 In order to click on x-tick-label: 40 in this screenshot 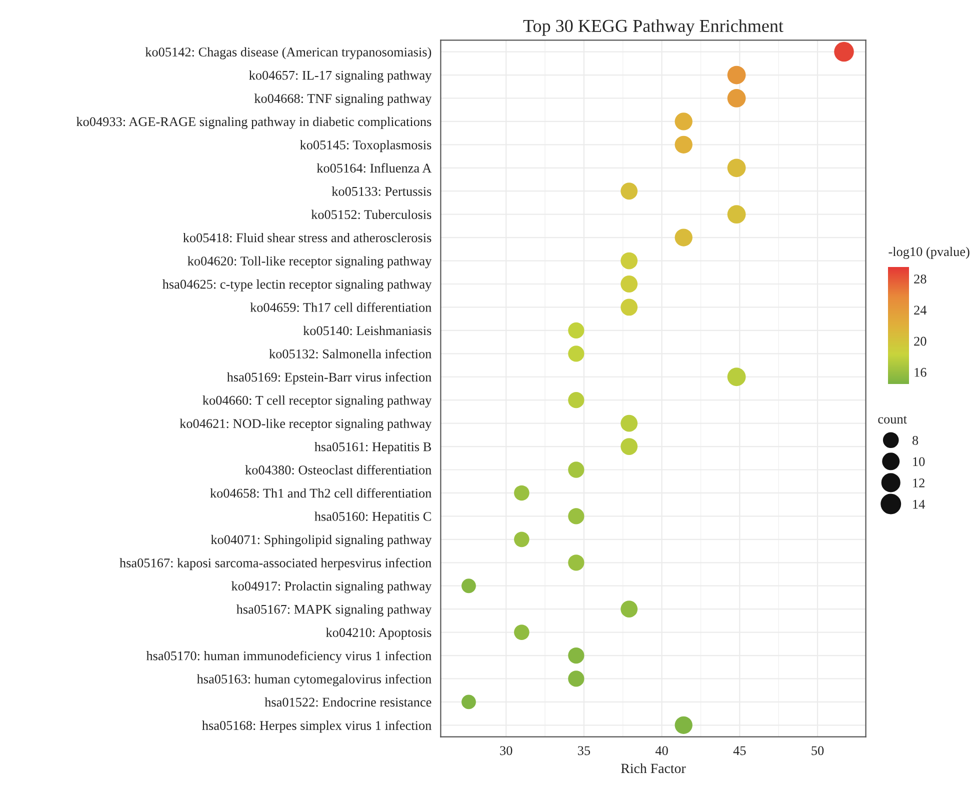, I will do `click(661, 751)`.